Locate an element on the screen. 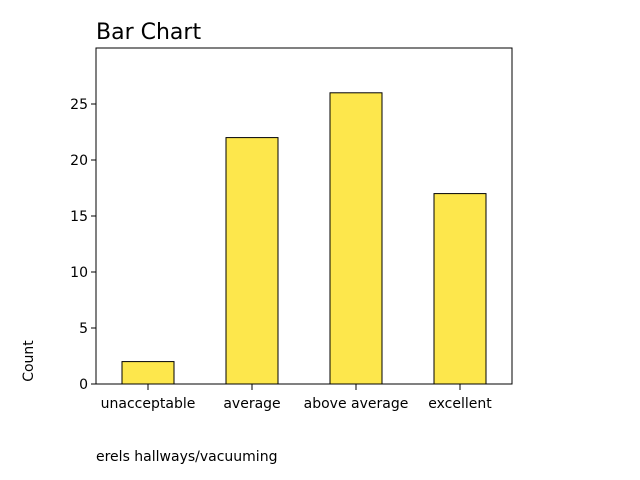  y-tick-label: 5 is located at coordinates (83, 329).